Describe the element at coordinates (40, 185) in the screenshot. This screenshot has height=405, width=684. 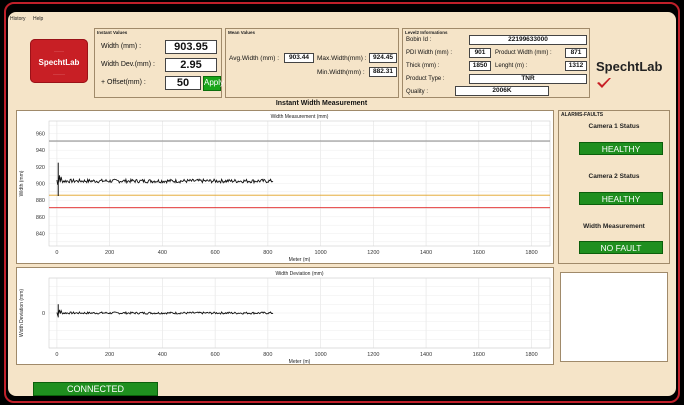
I see `y-tick-label: 900` at that location.